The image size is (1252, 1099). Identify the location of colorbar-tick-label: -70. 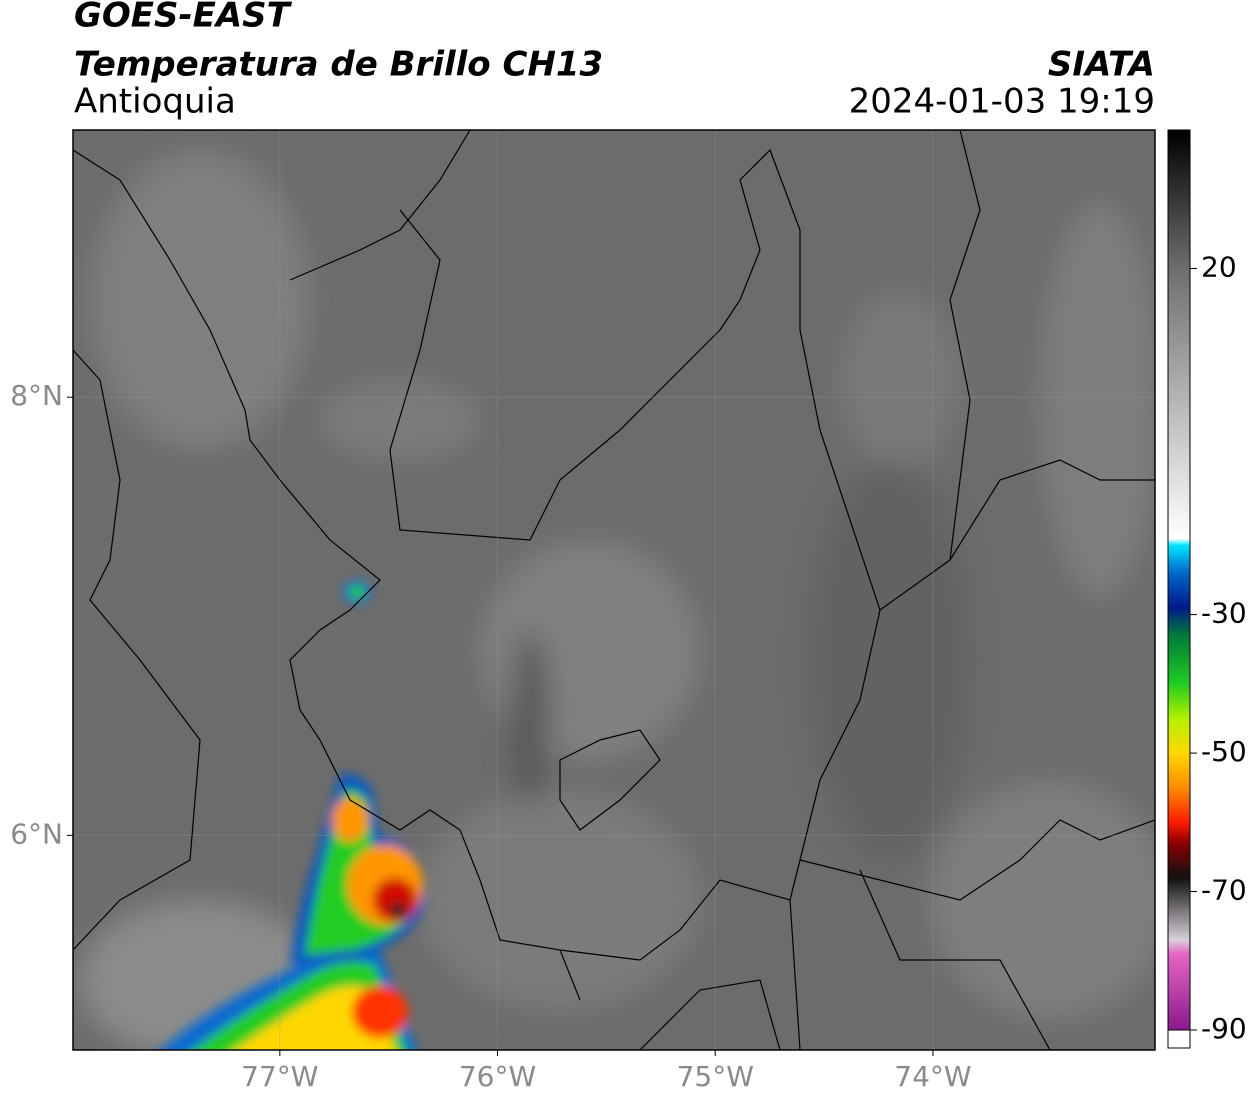
(1224, 890).